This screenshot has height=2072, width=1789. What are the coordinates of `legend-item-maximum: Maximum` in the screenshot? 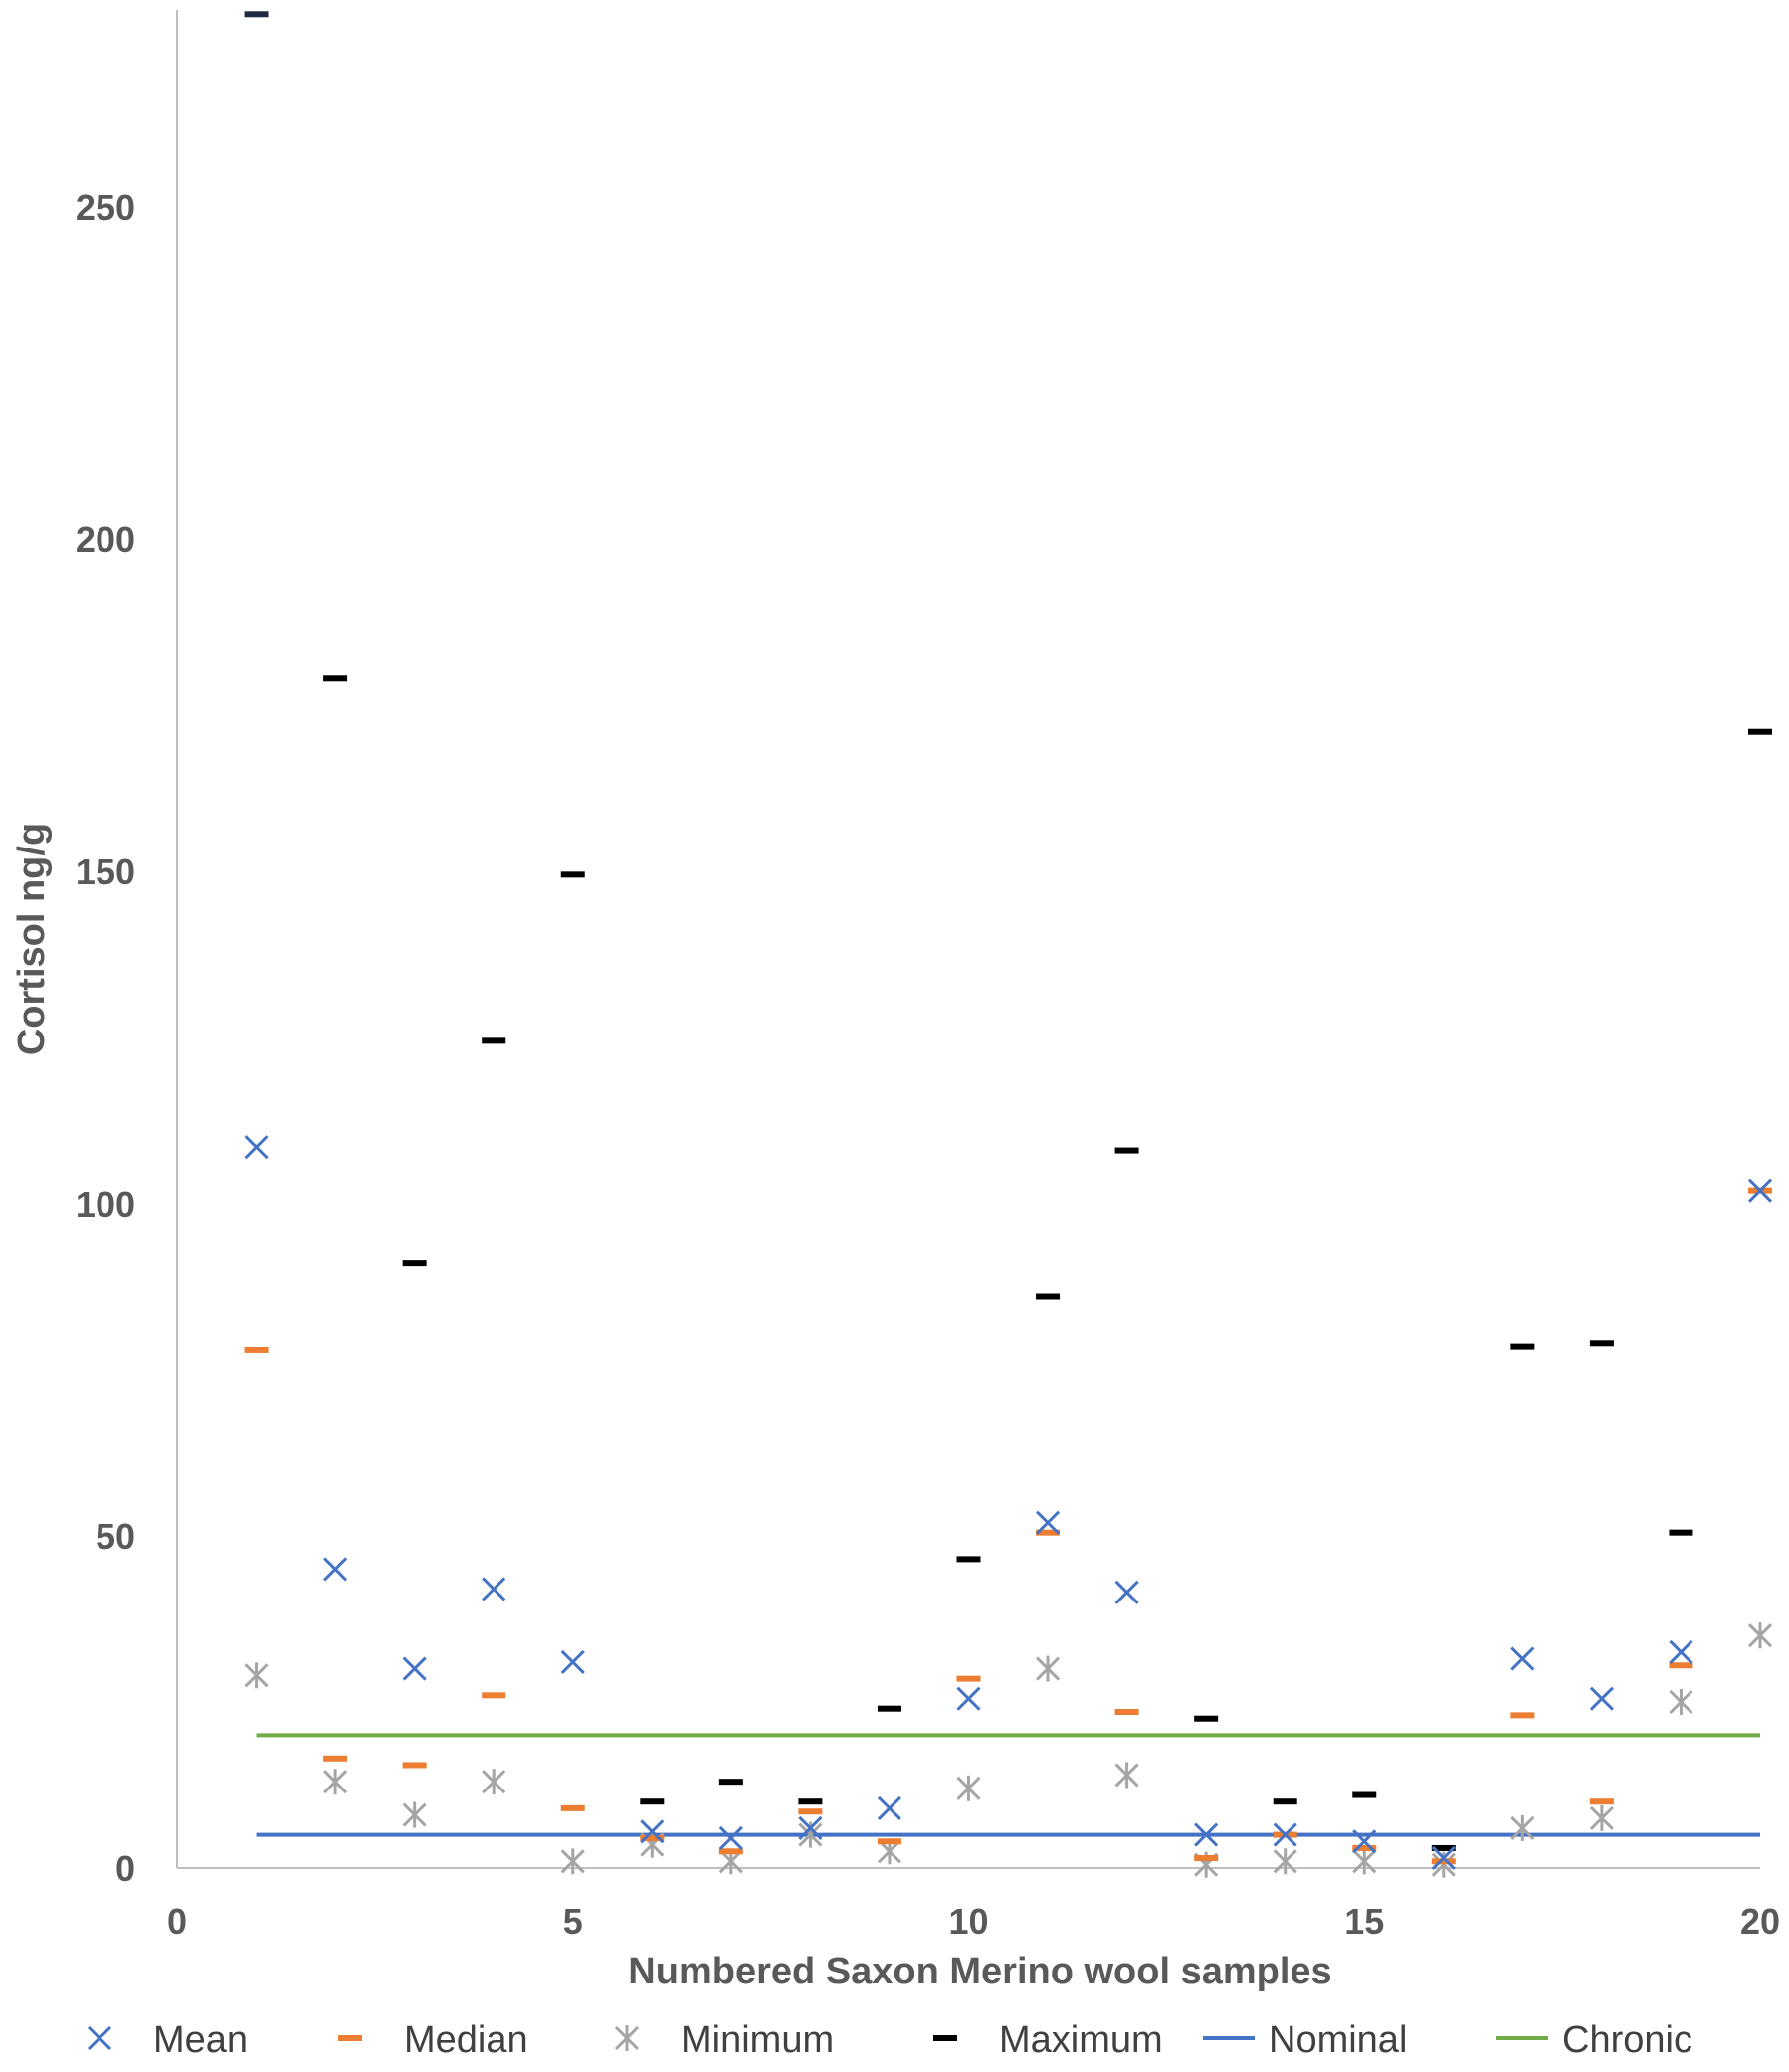 It's located at (1048, 2040).